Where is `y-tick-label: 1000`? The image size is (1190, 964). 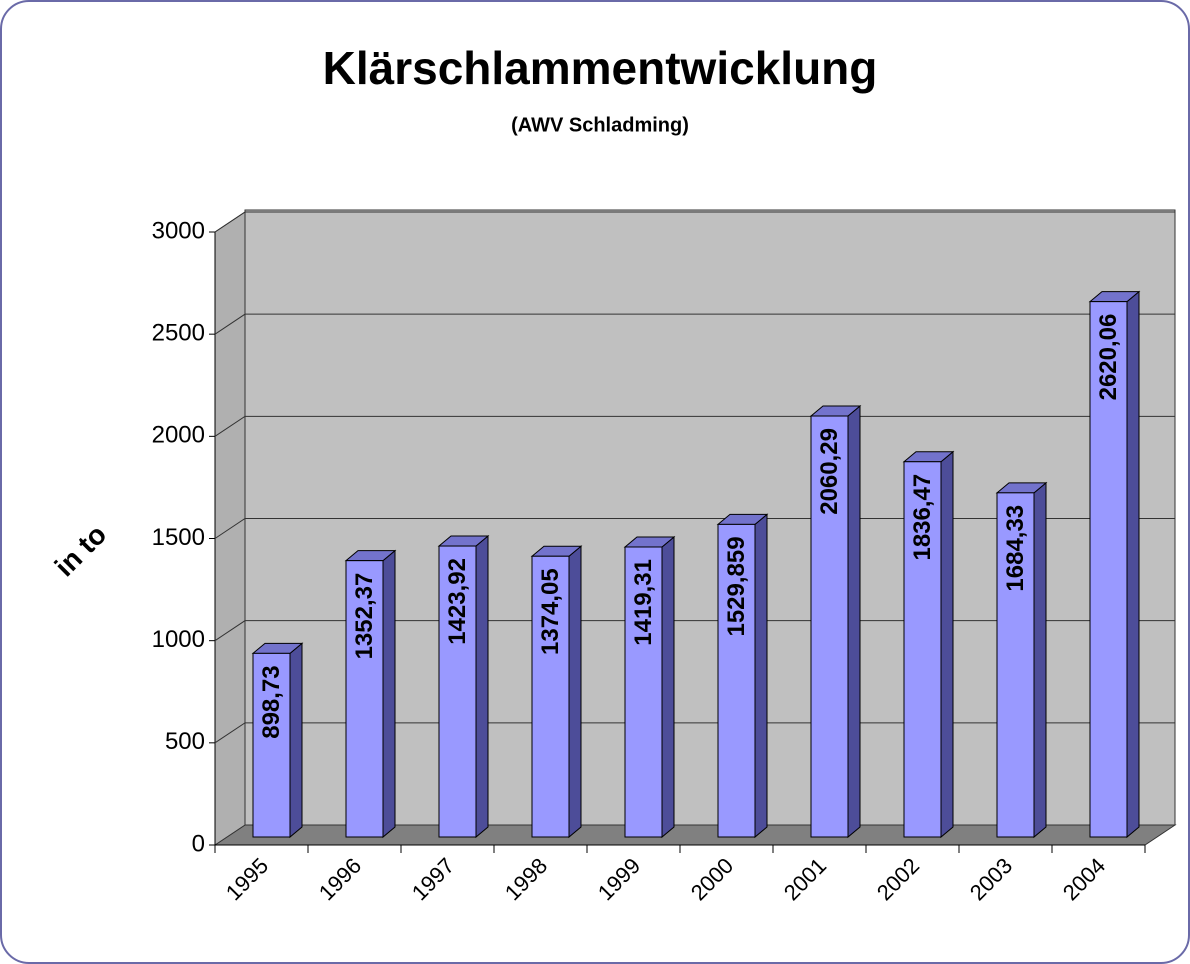 y-tick-label: 1000 is located at coordinates (178, 639).